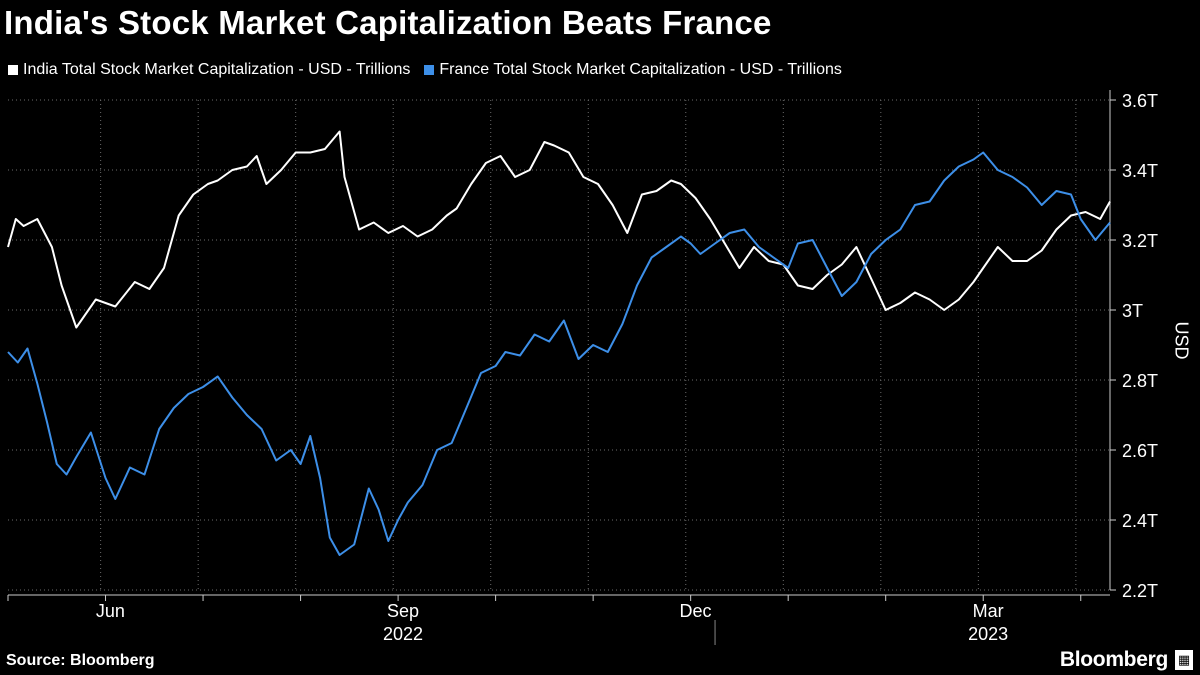  What do you see at coordinates (1140, 241) in the screenshot?
I see `y-tick-label: 3.2T` at bounding box center [1140, 241].